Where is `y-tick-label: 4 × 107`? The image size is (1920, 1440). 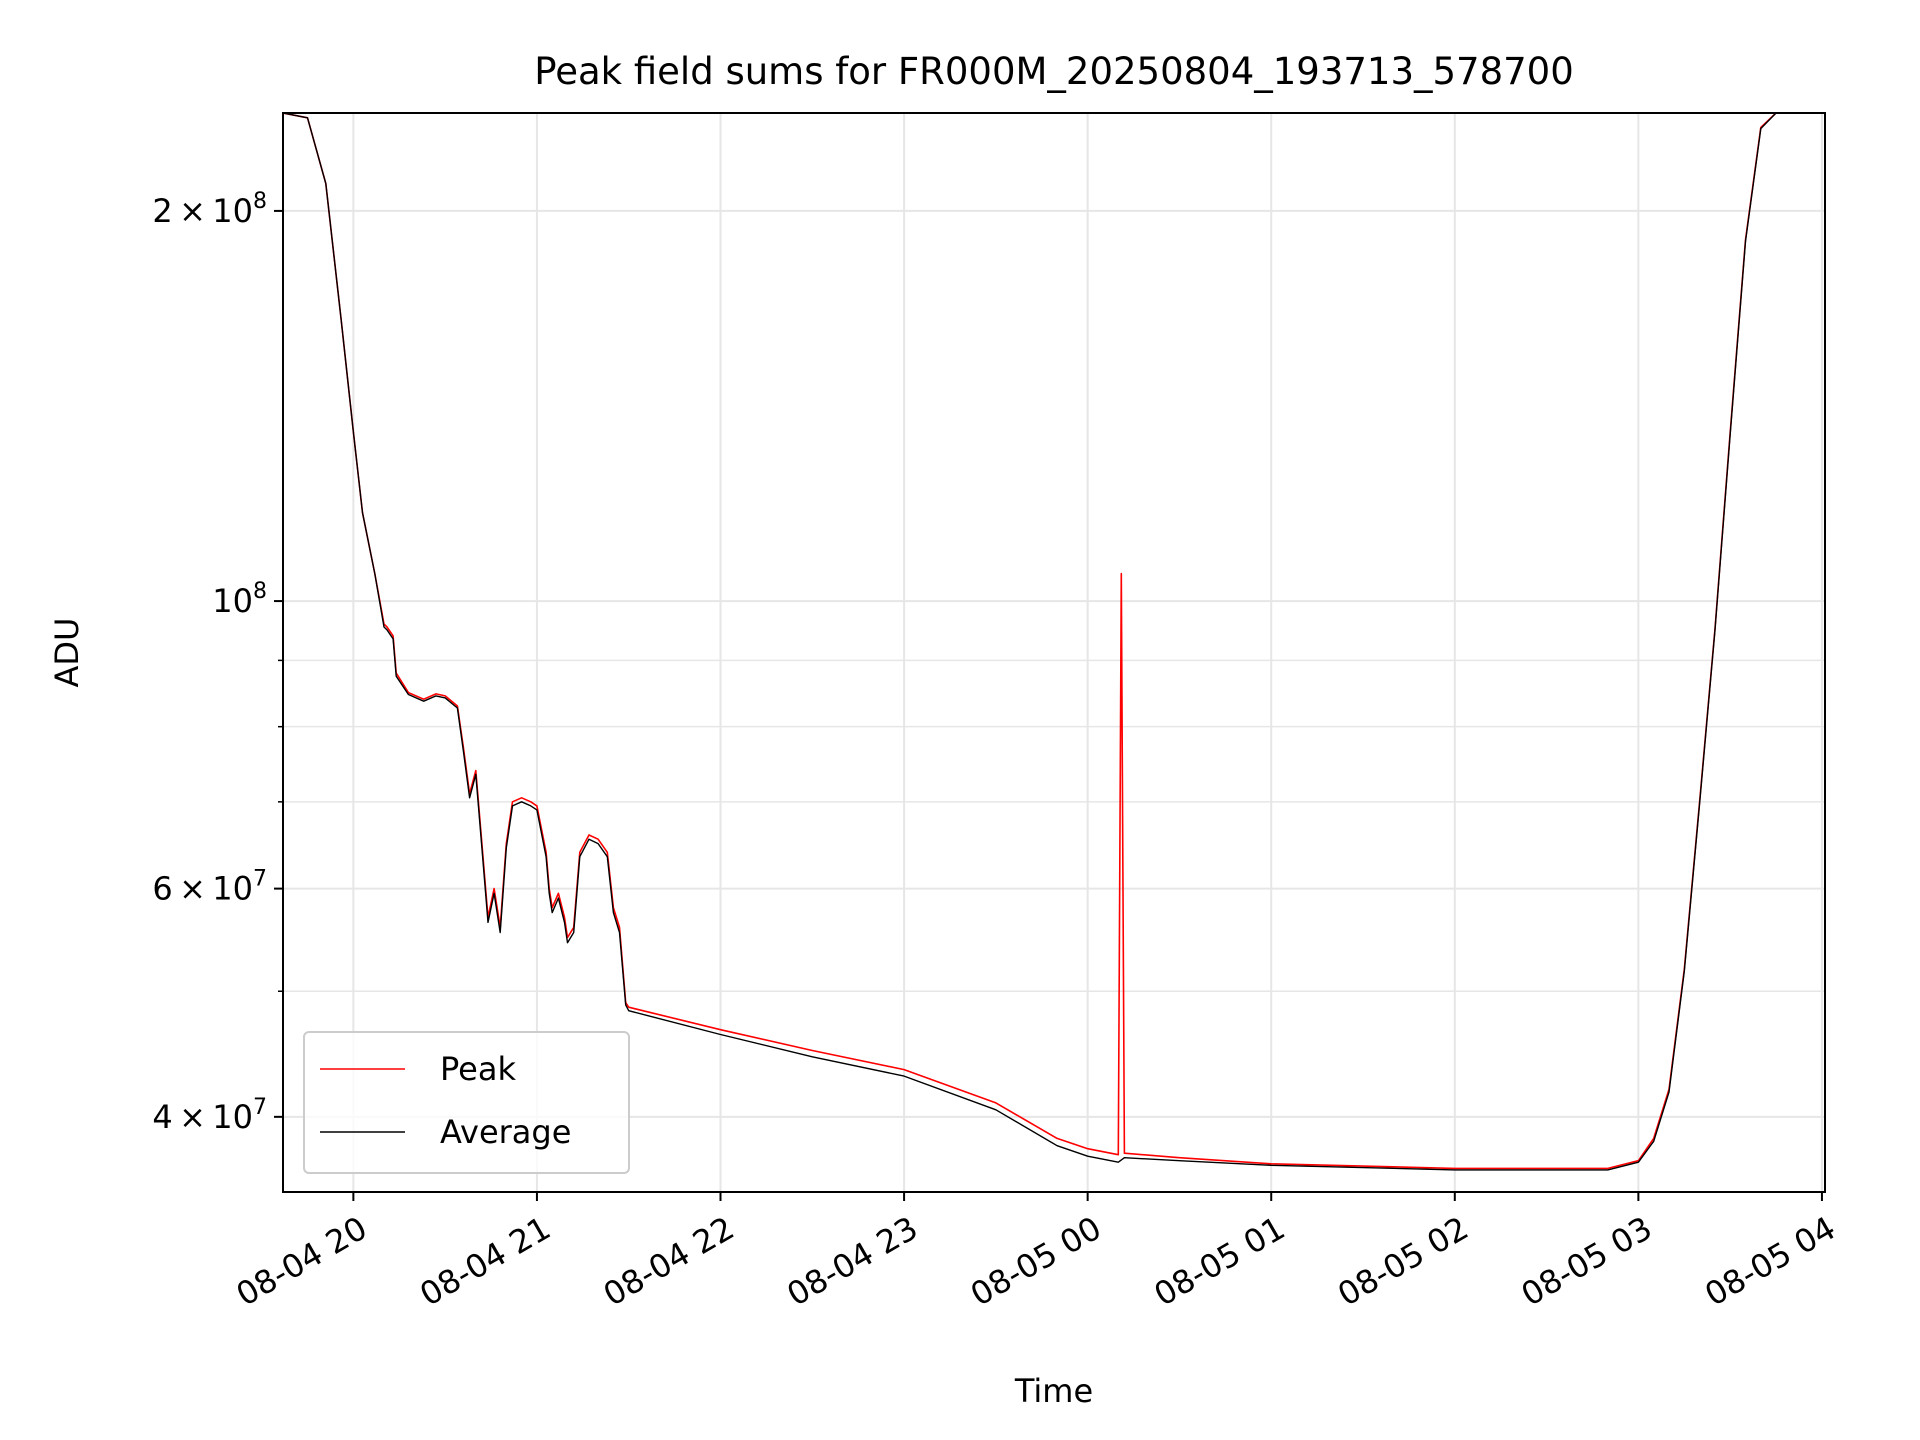
y-tick-label: 4 × 107 is located at coordinates (209, 1115).